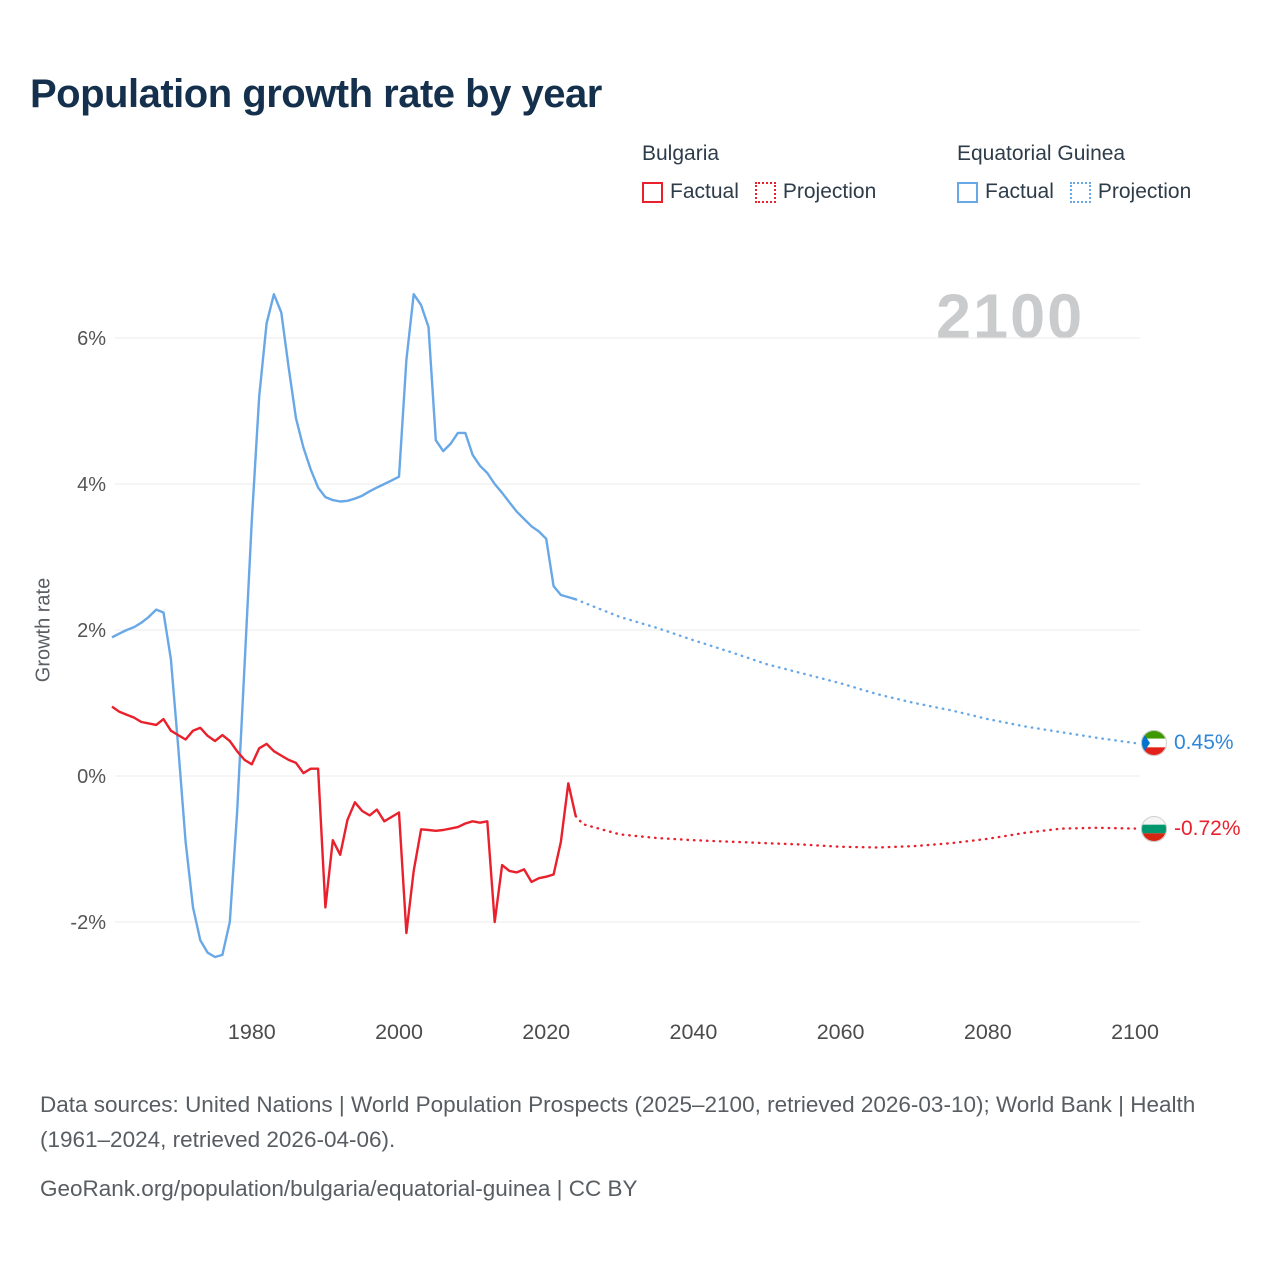  Describe the element at coordinates (988, 1032) in the screenshot. I see `x-axis-tick-label: 2080` at that location.